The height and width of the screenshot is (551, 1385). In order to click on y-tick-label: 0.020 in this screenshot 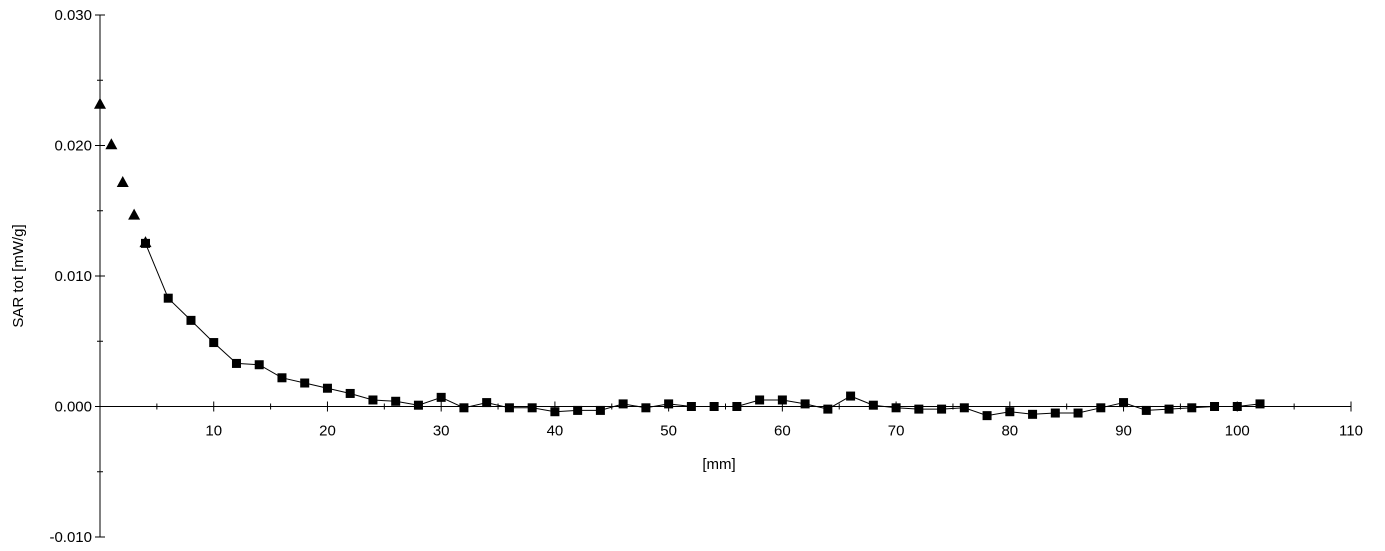, I will do `click(73, 146)`.